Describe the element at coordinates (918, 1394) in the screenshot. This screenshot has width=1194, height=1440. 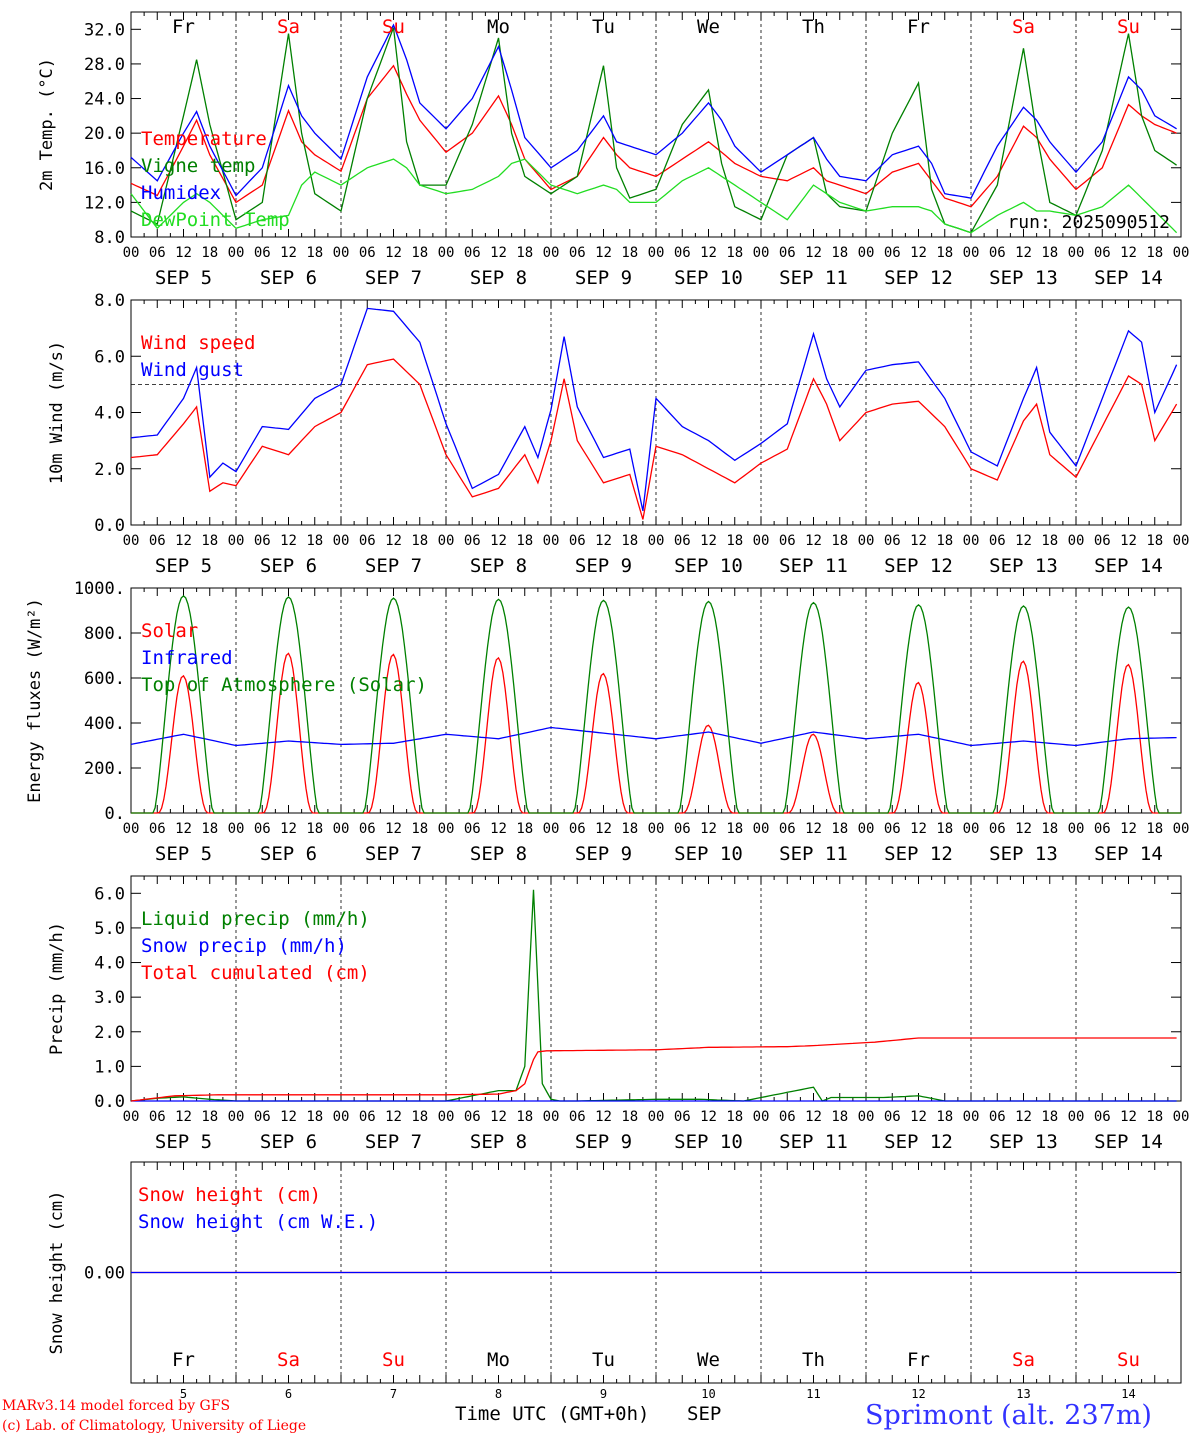
I see `day-number: 12` at that location.